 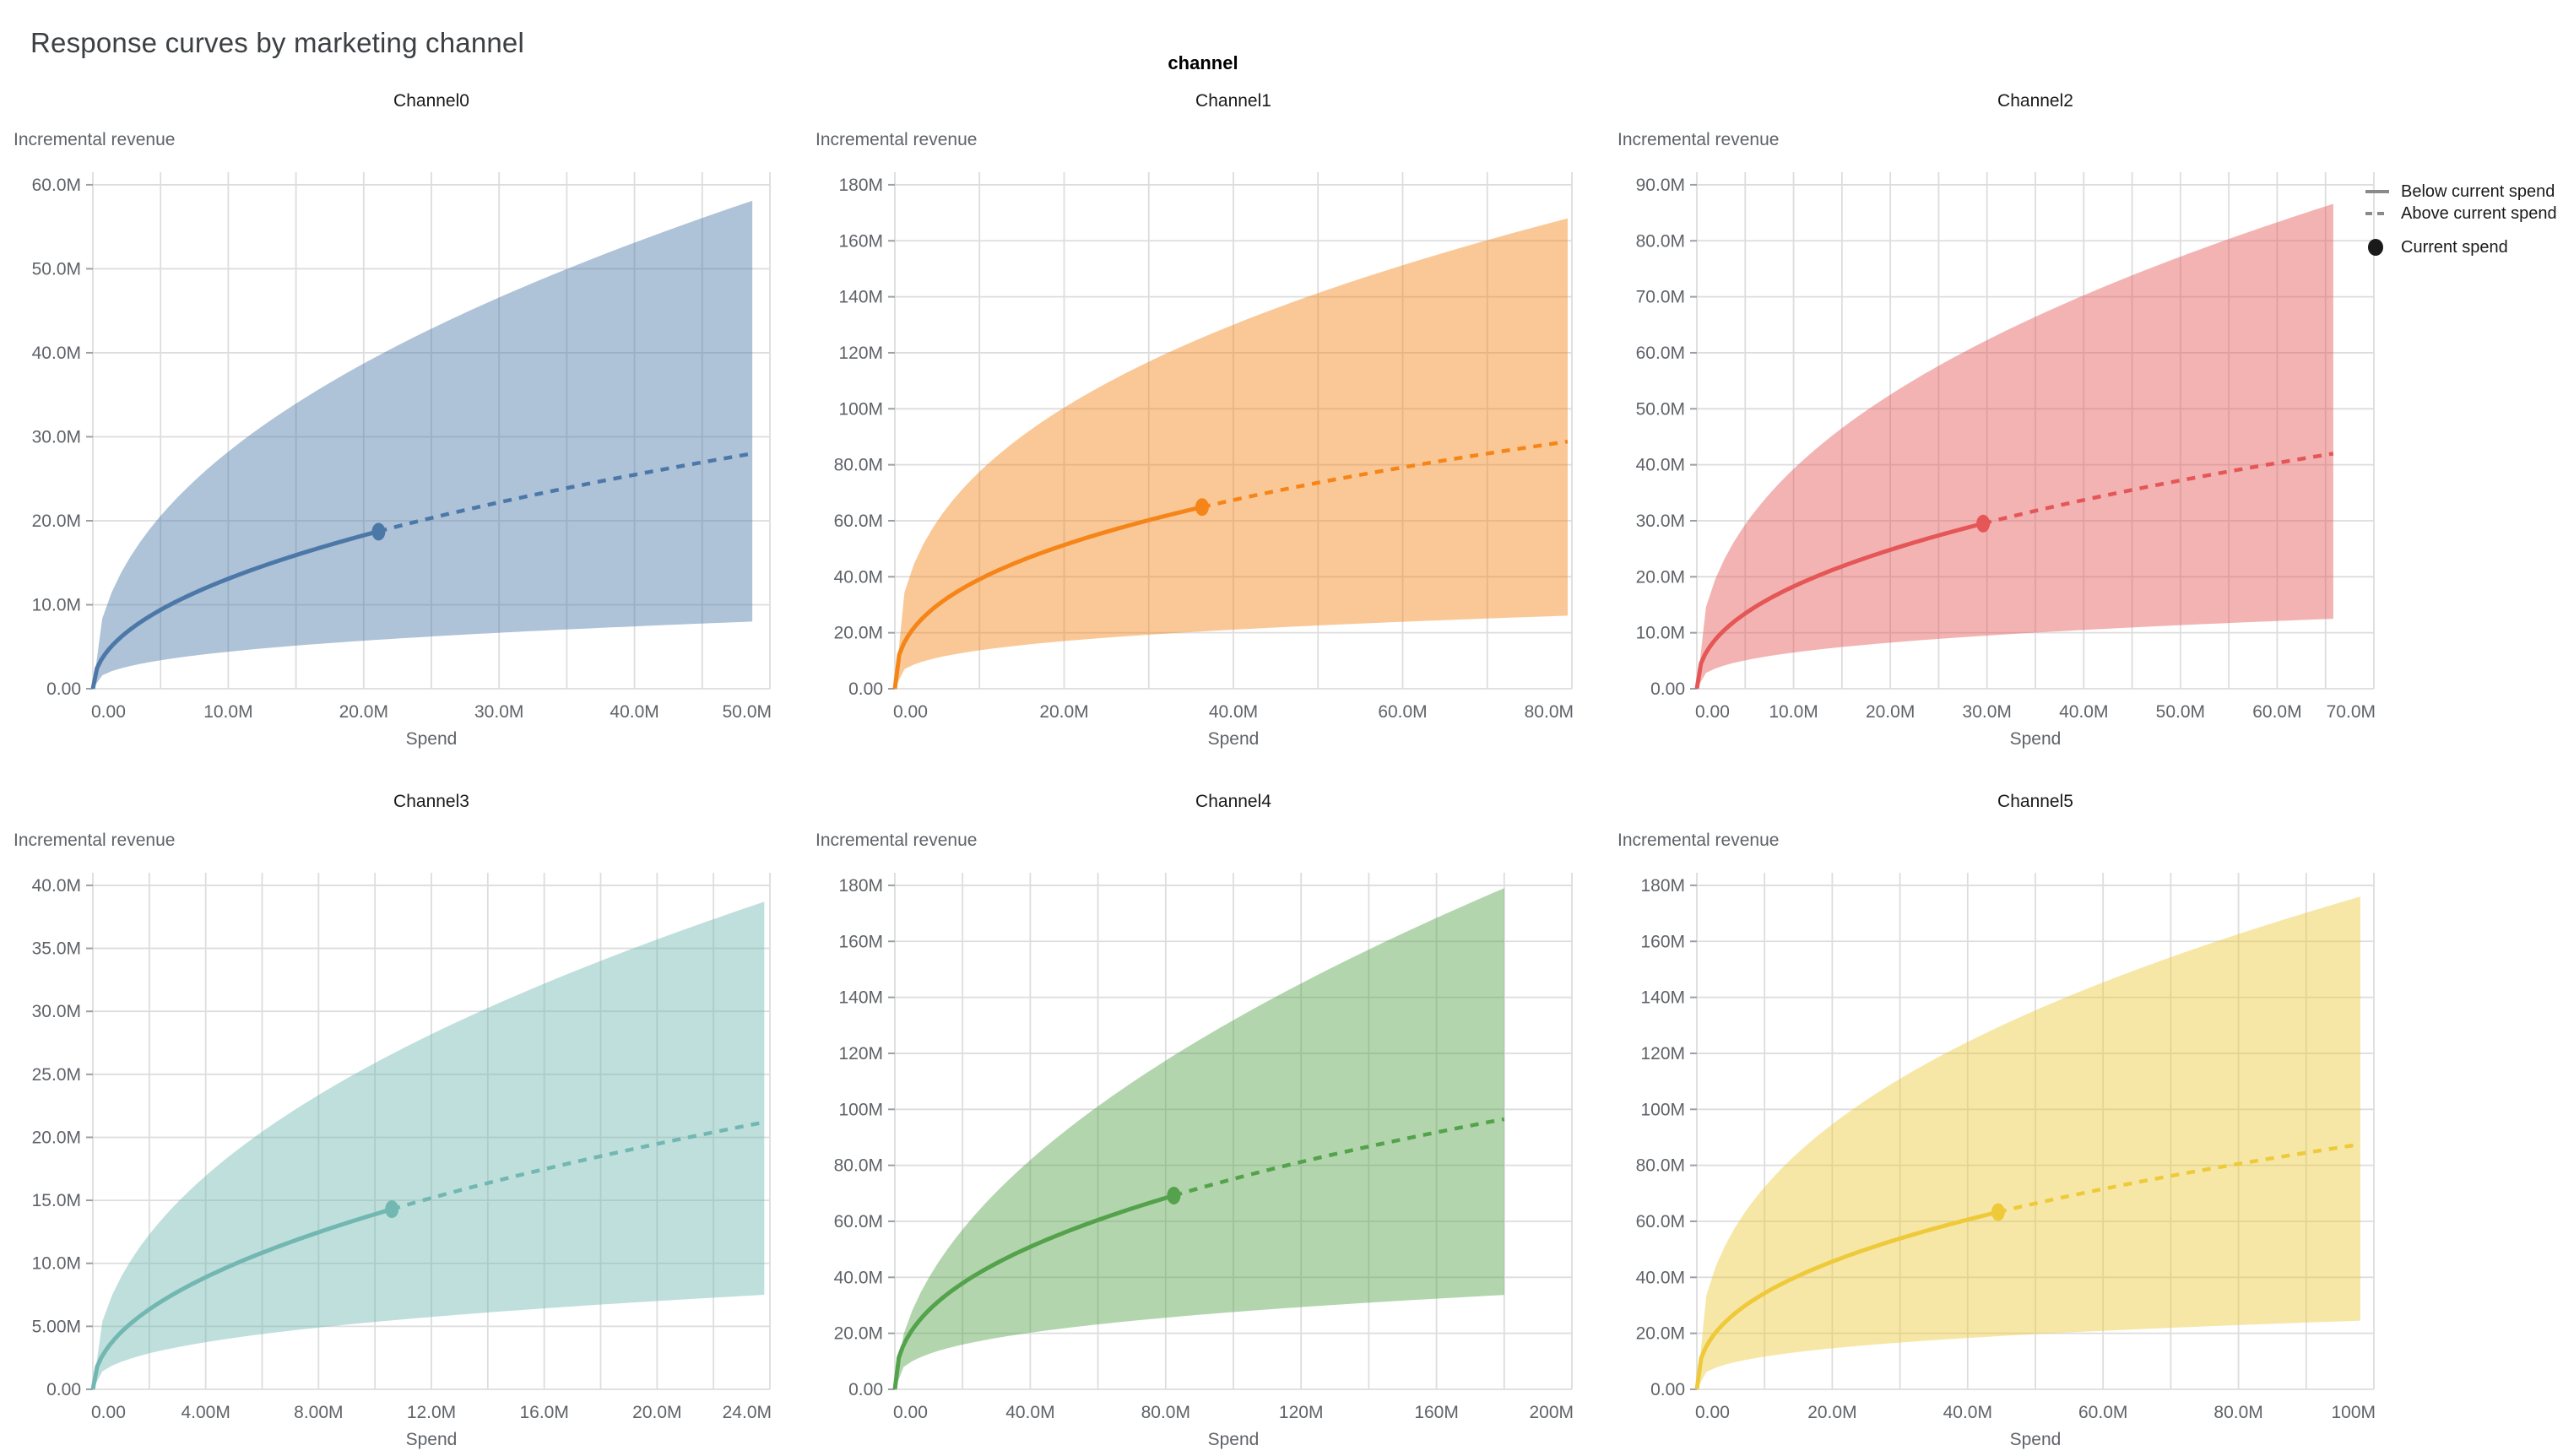 I want to click on legend-label: Below current spend, so click(x=2478, y=191).